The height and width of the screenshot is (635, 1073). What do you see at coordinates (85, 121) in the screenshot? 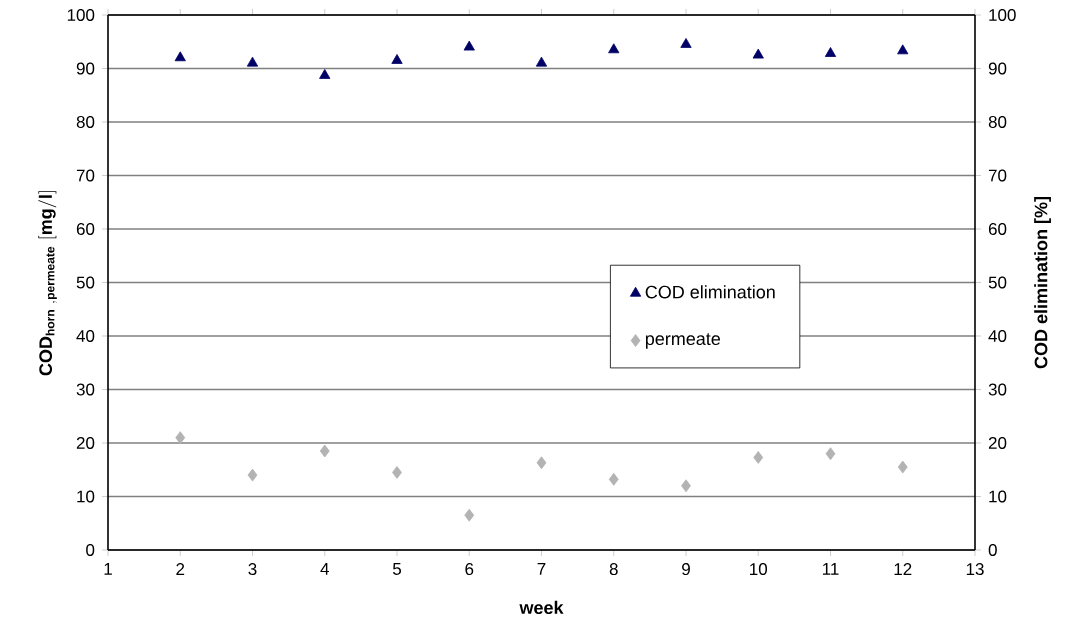
I see `y-tick-label: 80` at bounding box center [85, 121].